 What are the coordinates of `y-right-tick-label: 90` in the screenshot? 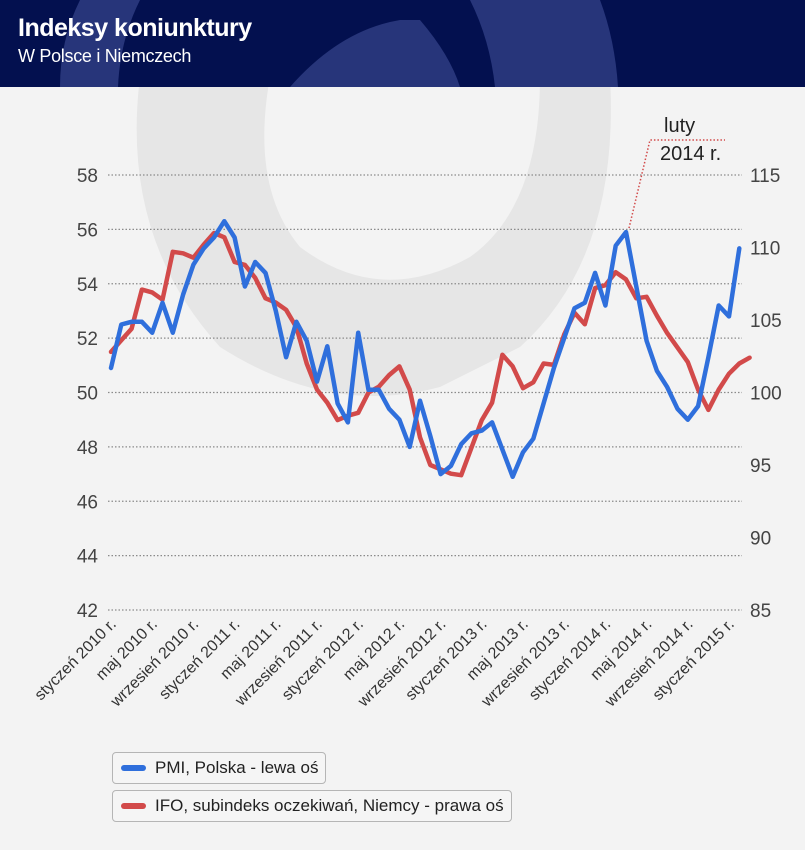 It's located at (760, 539).